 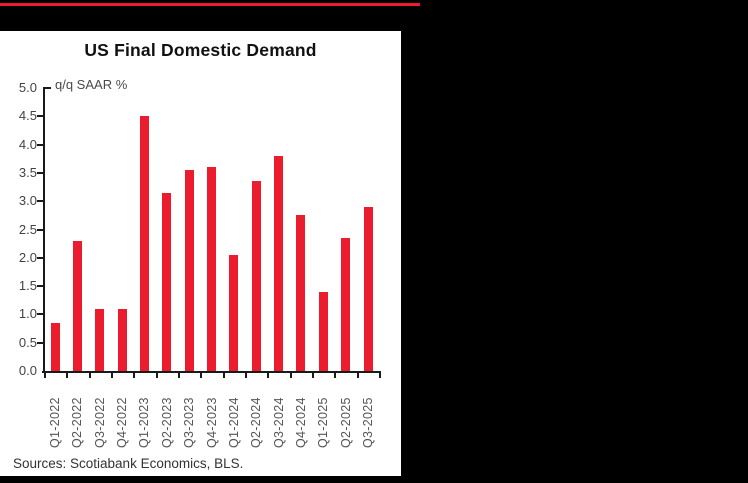 What do you see at coordinates (27, 201) in the screenshot?
I see `y-axis-tick-label: 3.0` at bounding box center [27, 201].